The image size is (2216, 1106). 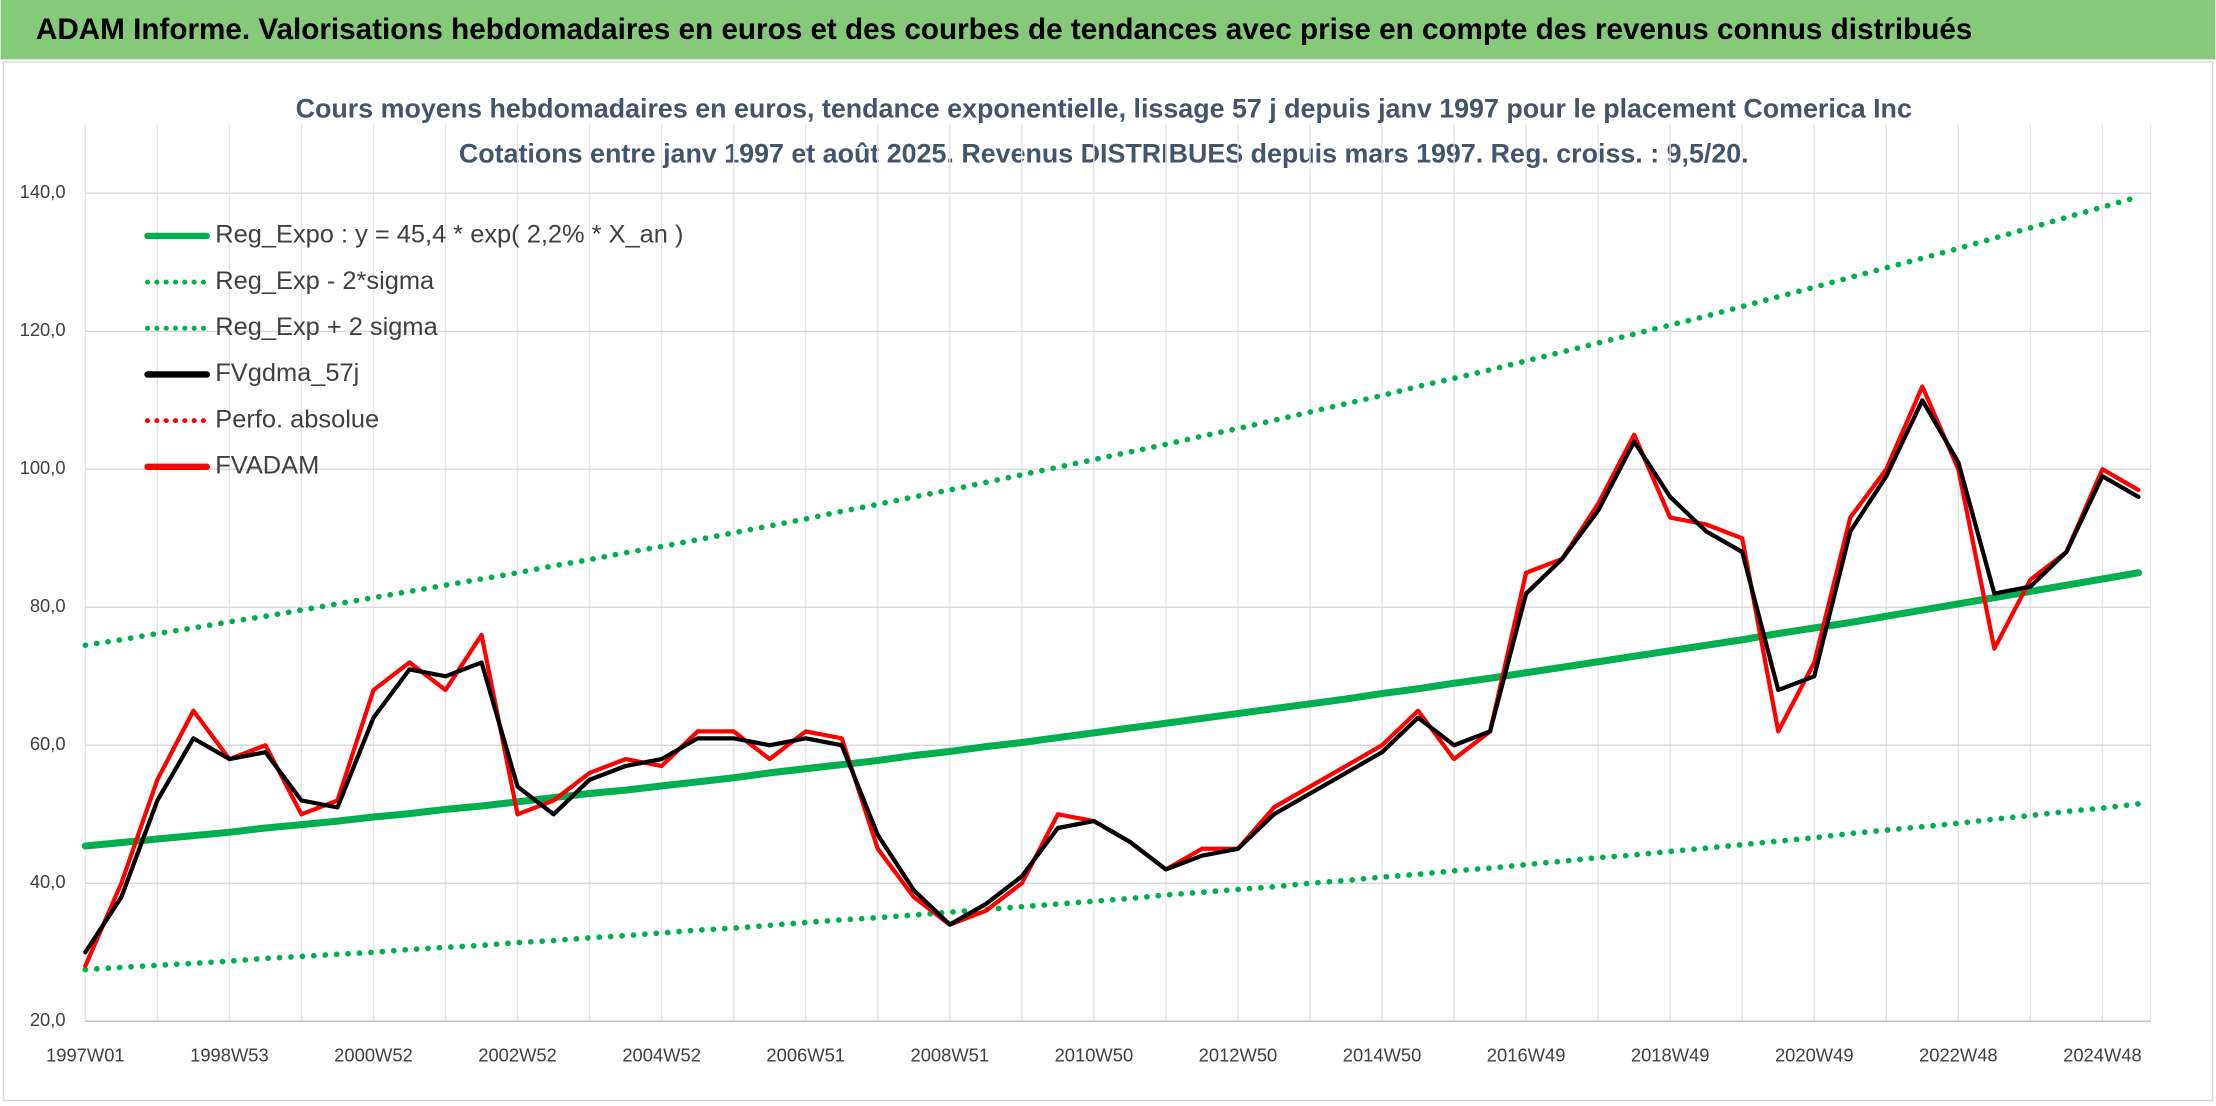 What do you see at coordinates (43, 467) in the screenshot?
I see `y-tick-label: 100,0` at bounding box center [43, 467].